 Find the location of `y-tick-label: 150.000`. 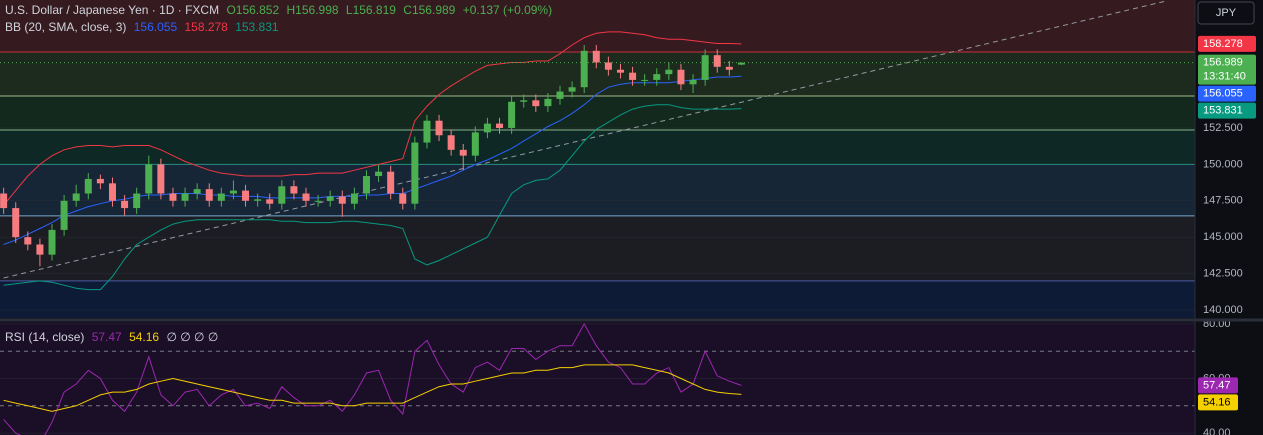

y-tick-label: 150.000 is located at coordinates (1223, 164).